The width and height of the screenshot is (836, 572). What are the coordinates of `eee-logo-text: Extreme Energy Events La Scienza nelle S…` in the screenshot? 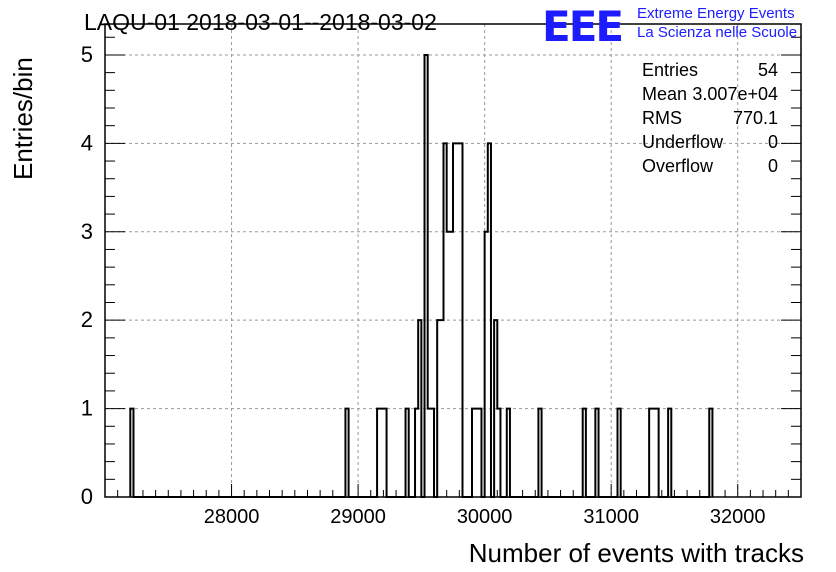 It's located at (717, 23).